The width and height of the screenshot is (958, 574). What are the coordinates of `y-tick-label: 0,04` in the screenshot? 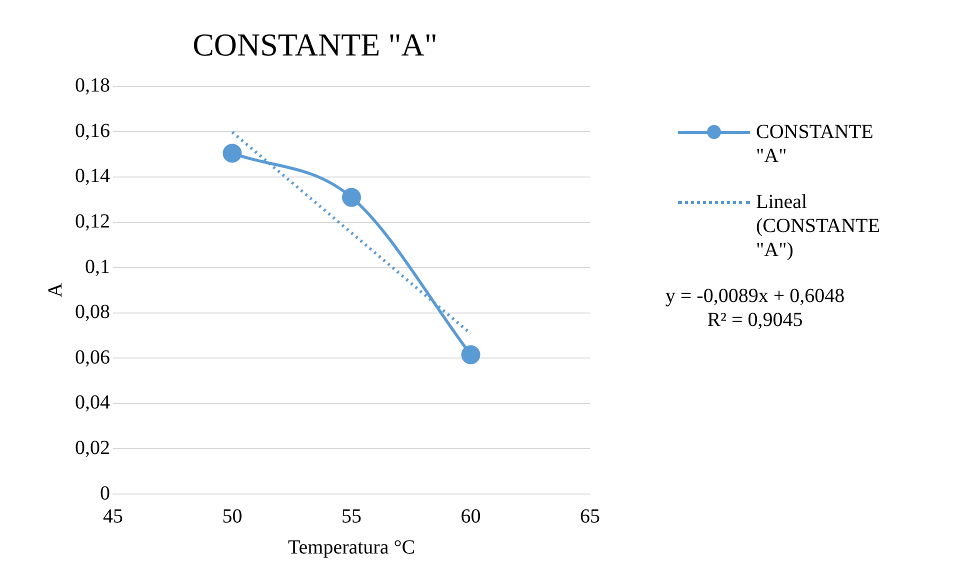 It's located at (92, 403).